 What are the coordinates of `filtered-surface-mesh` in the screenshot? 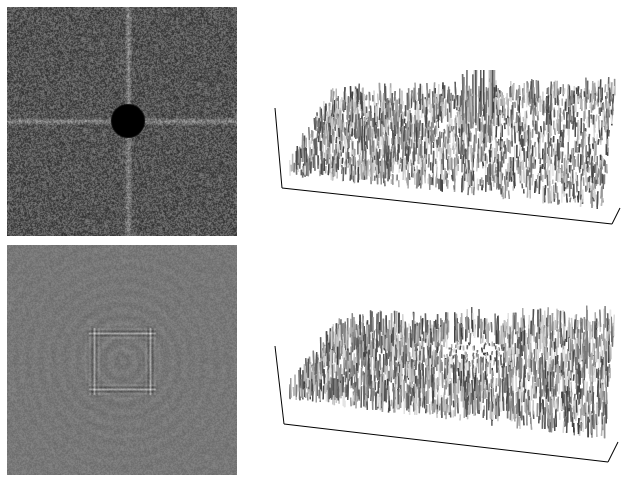 It's located at (452, 372).